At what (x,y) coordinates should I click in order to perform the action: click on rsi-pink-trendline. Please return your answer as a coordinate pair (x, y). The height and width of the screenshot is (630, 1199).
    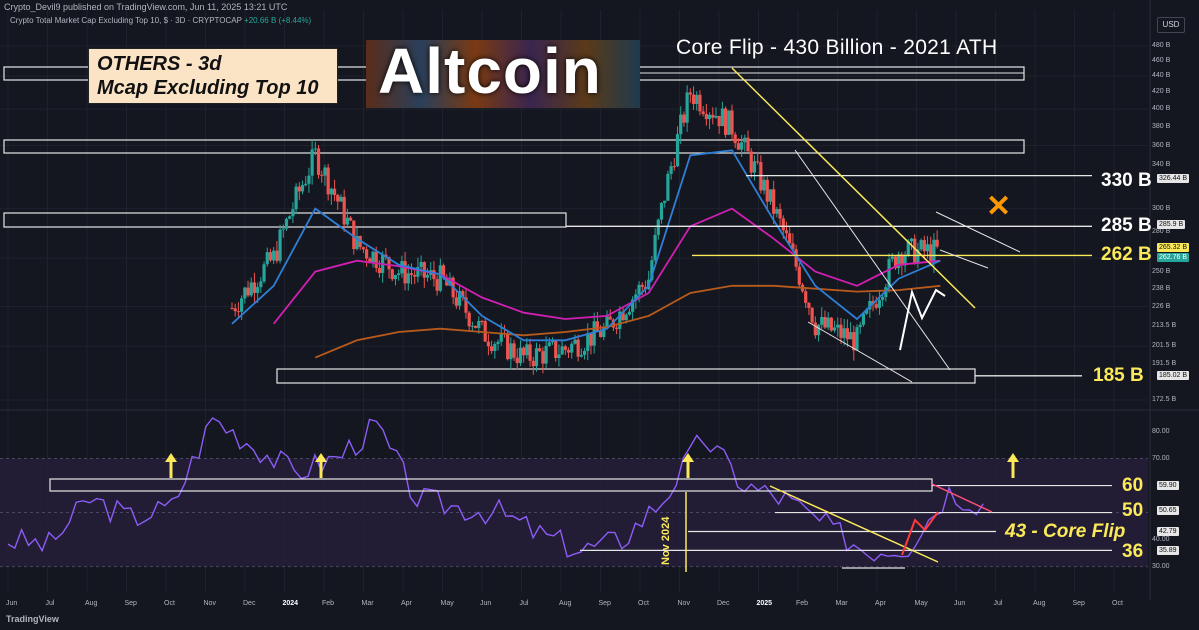
    Looking at the image, I should click on (962, 498).